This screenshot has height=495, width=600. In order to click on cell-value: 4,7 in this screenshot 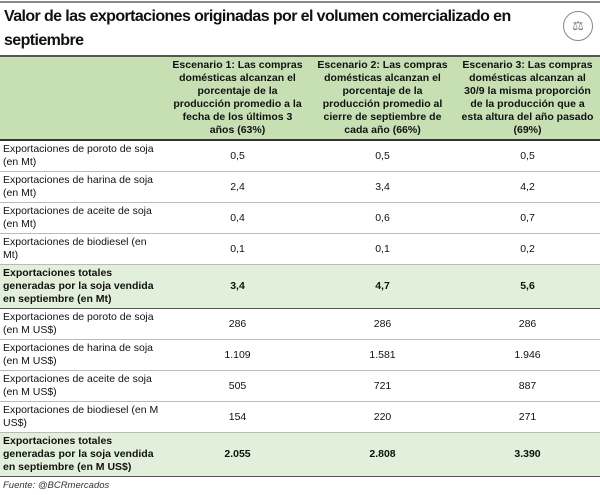, I will do `click(382, 286)`.